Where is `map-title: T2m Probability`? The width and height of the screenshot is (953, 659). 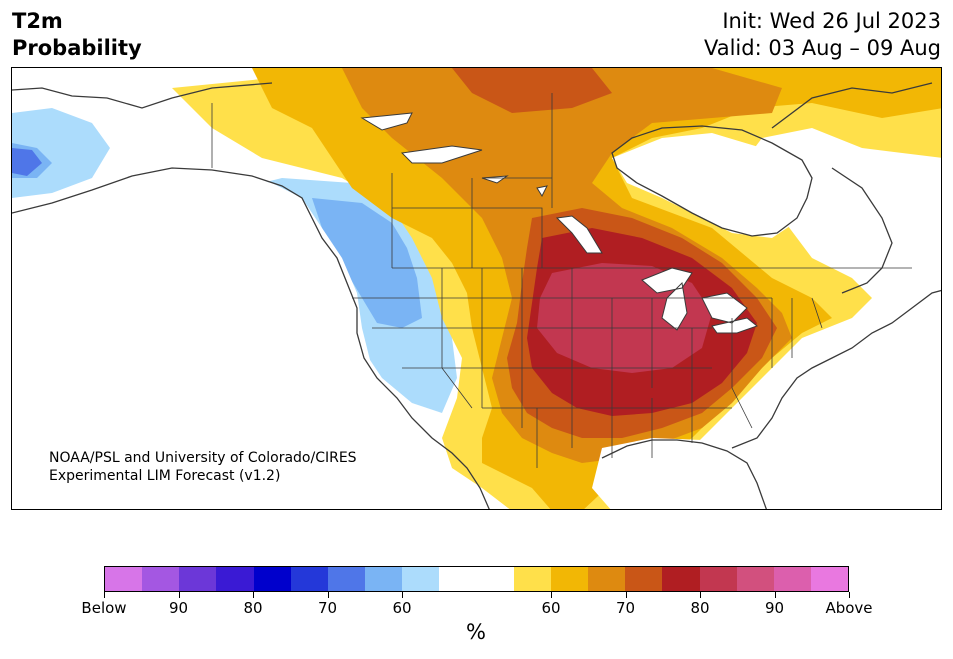 map-title: T2m Probability is located at coordinates (77, 35).